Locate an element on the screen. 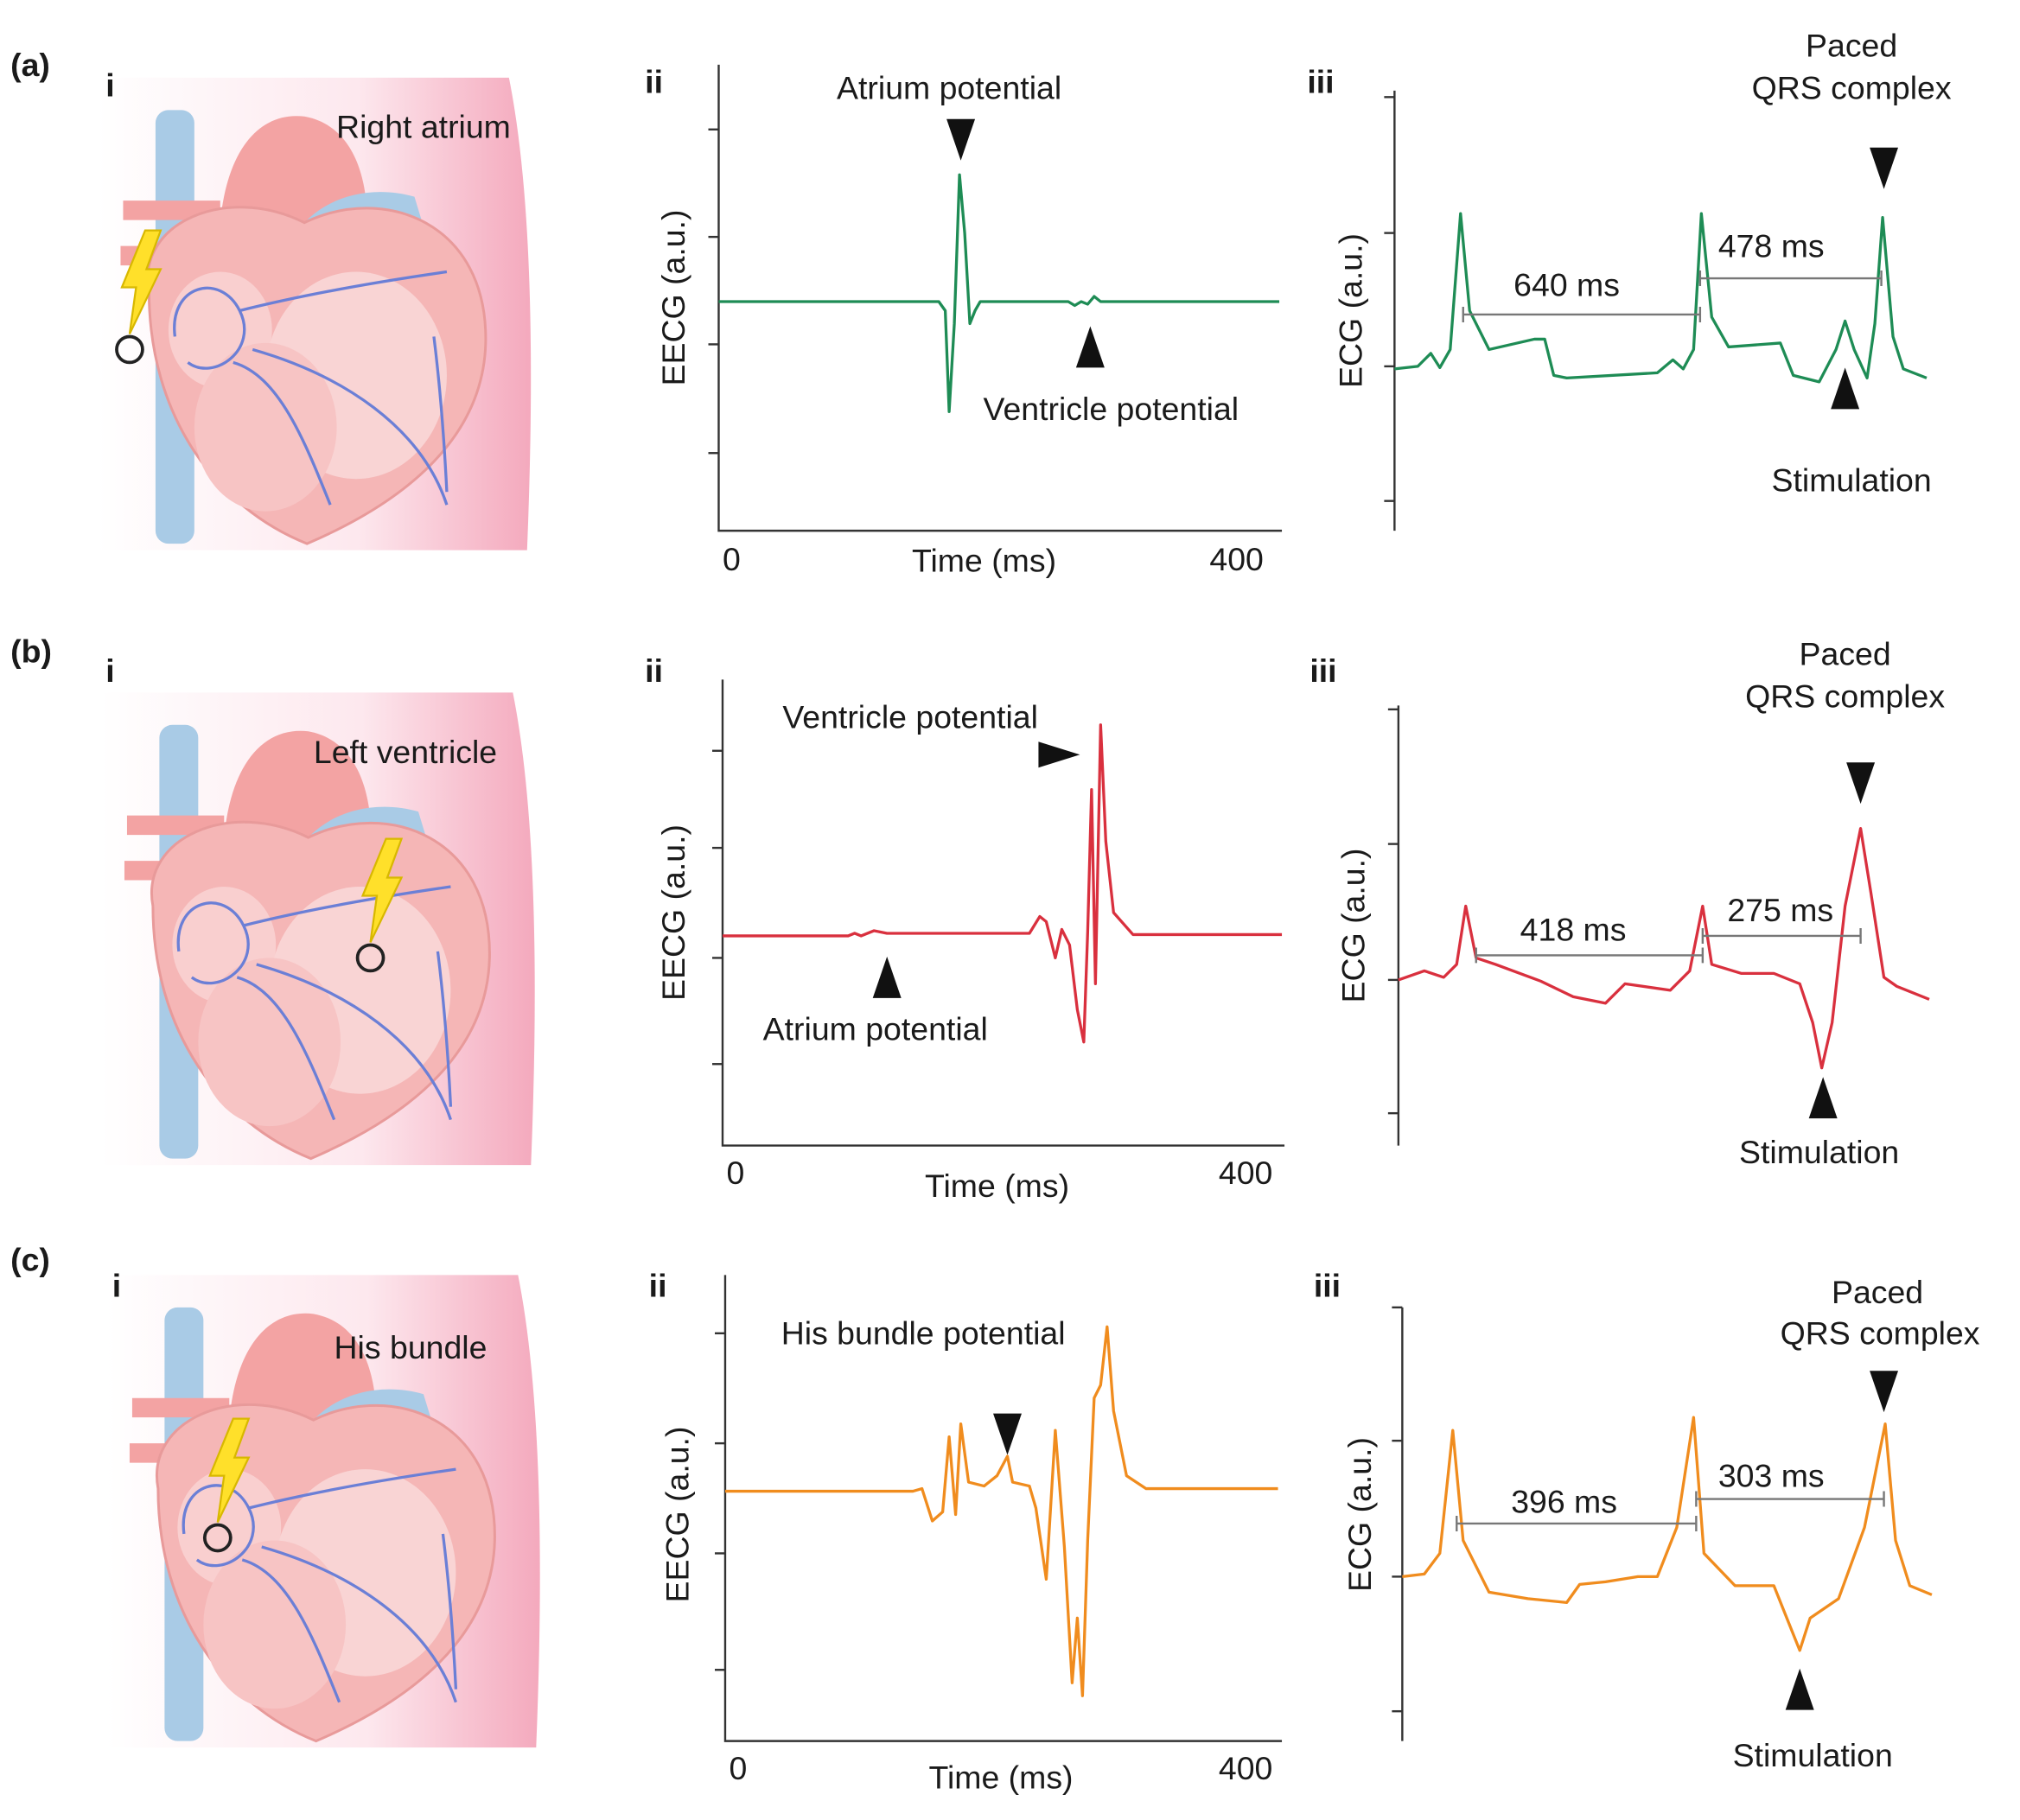  interval-label: 303 ms is located at coordinates (1771, 1475).